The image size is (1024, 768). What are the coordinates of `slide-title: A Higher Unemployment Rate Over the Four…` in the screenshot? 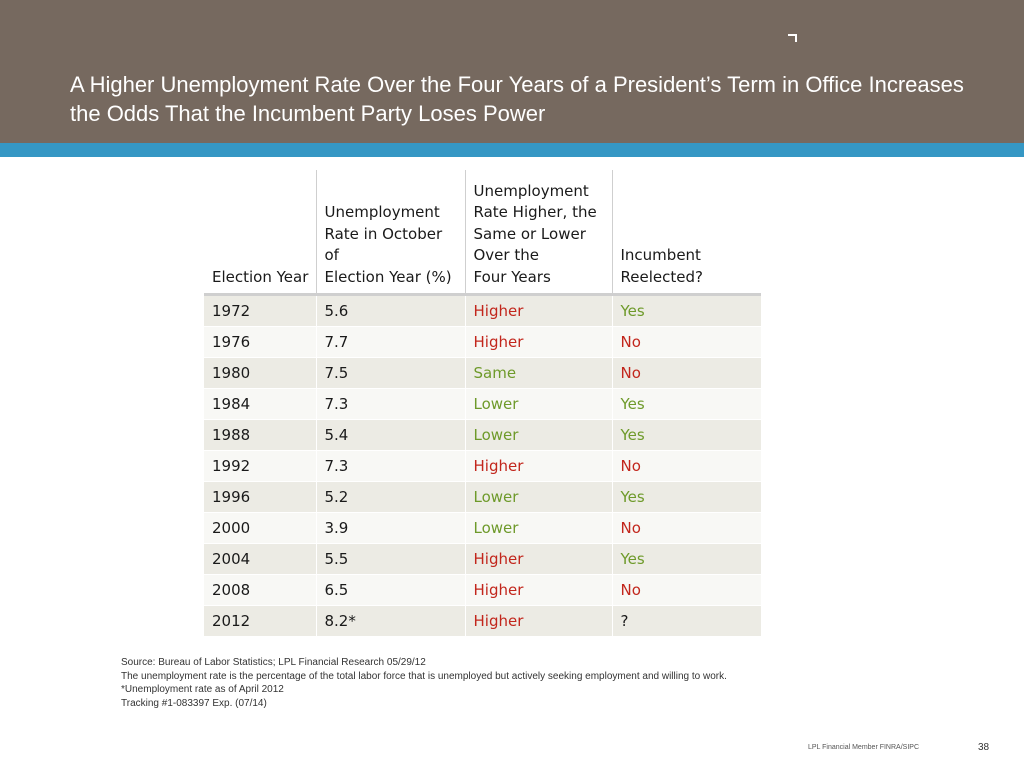 It's located at (517, 99).